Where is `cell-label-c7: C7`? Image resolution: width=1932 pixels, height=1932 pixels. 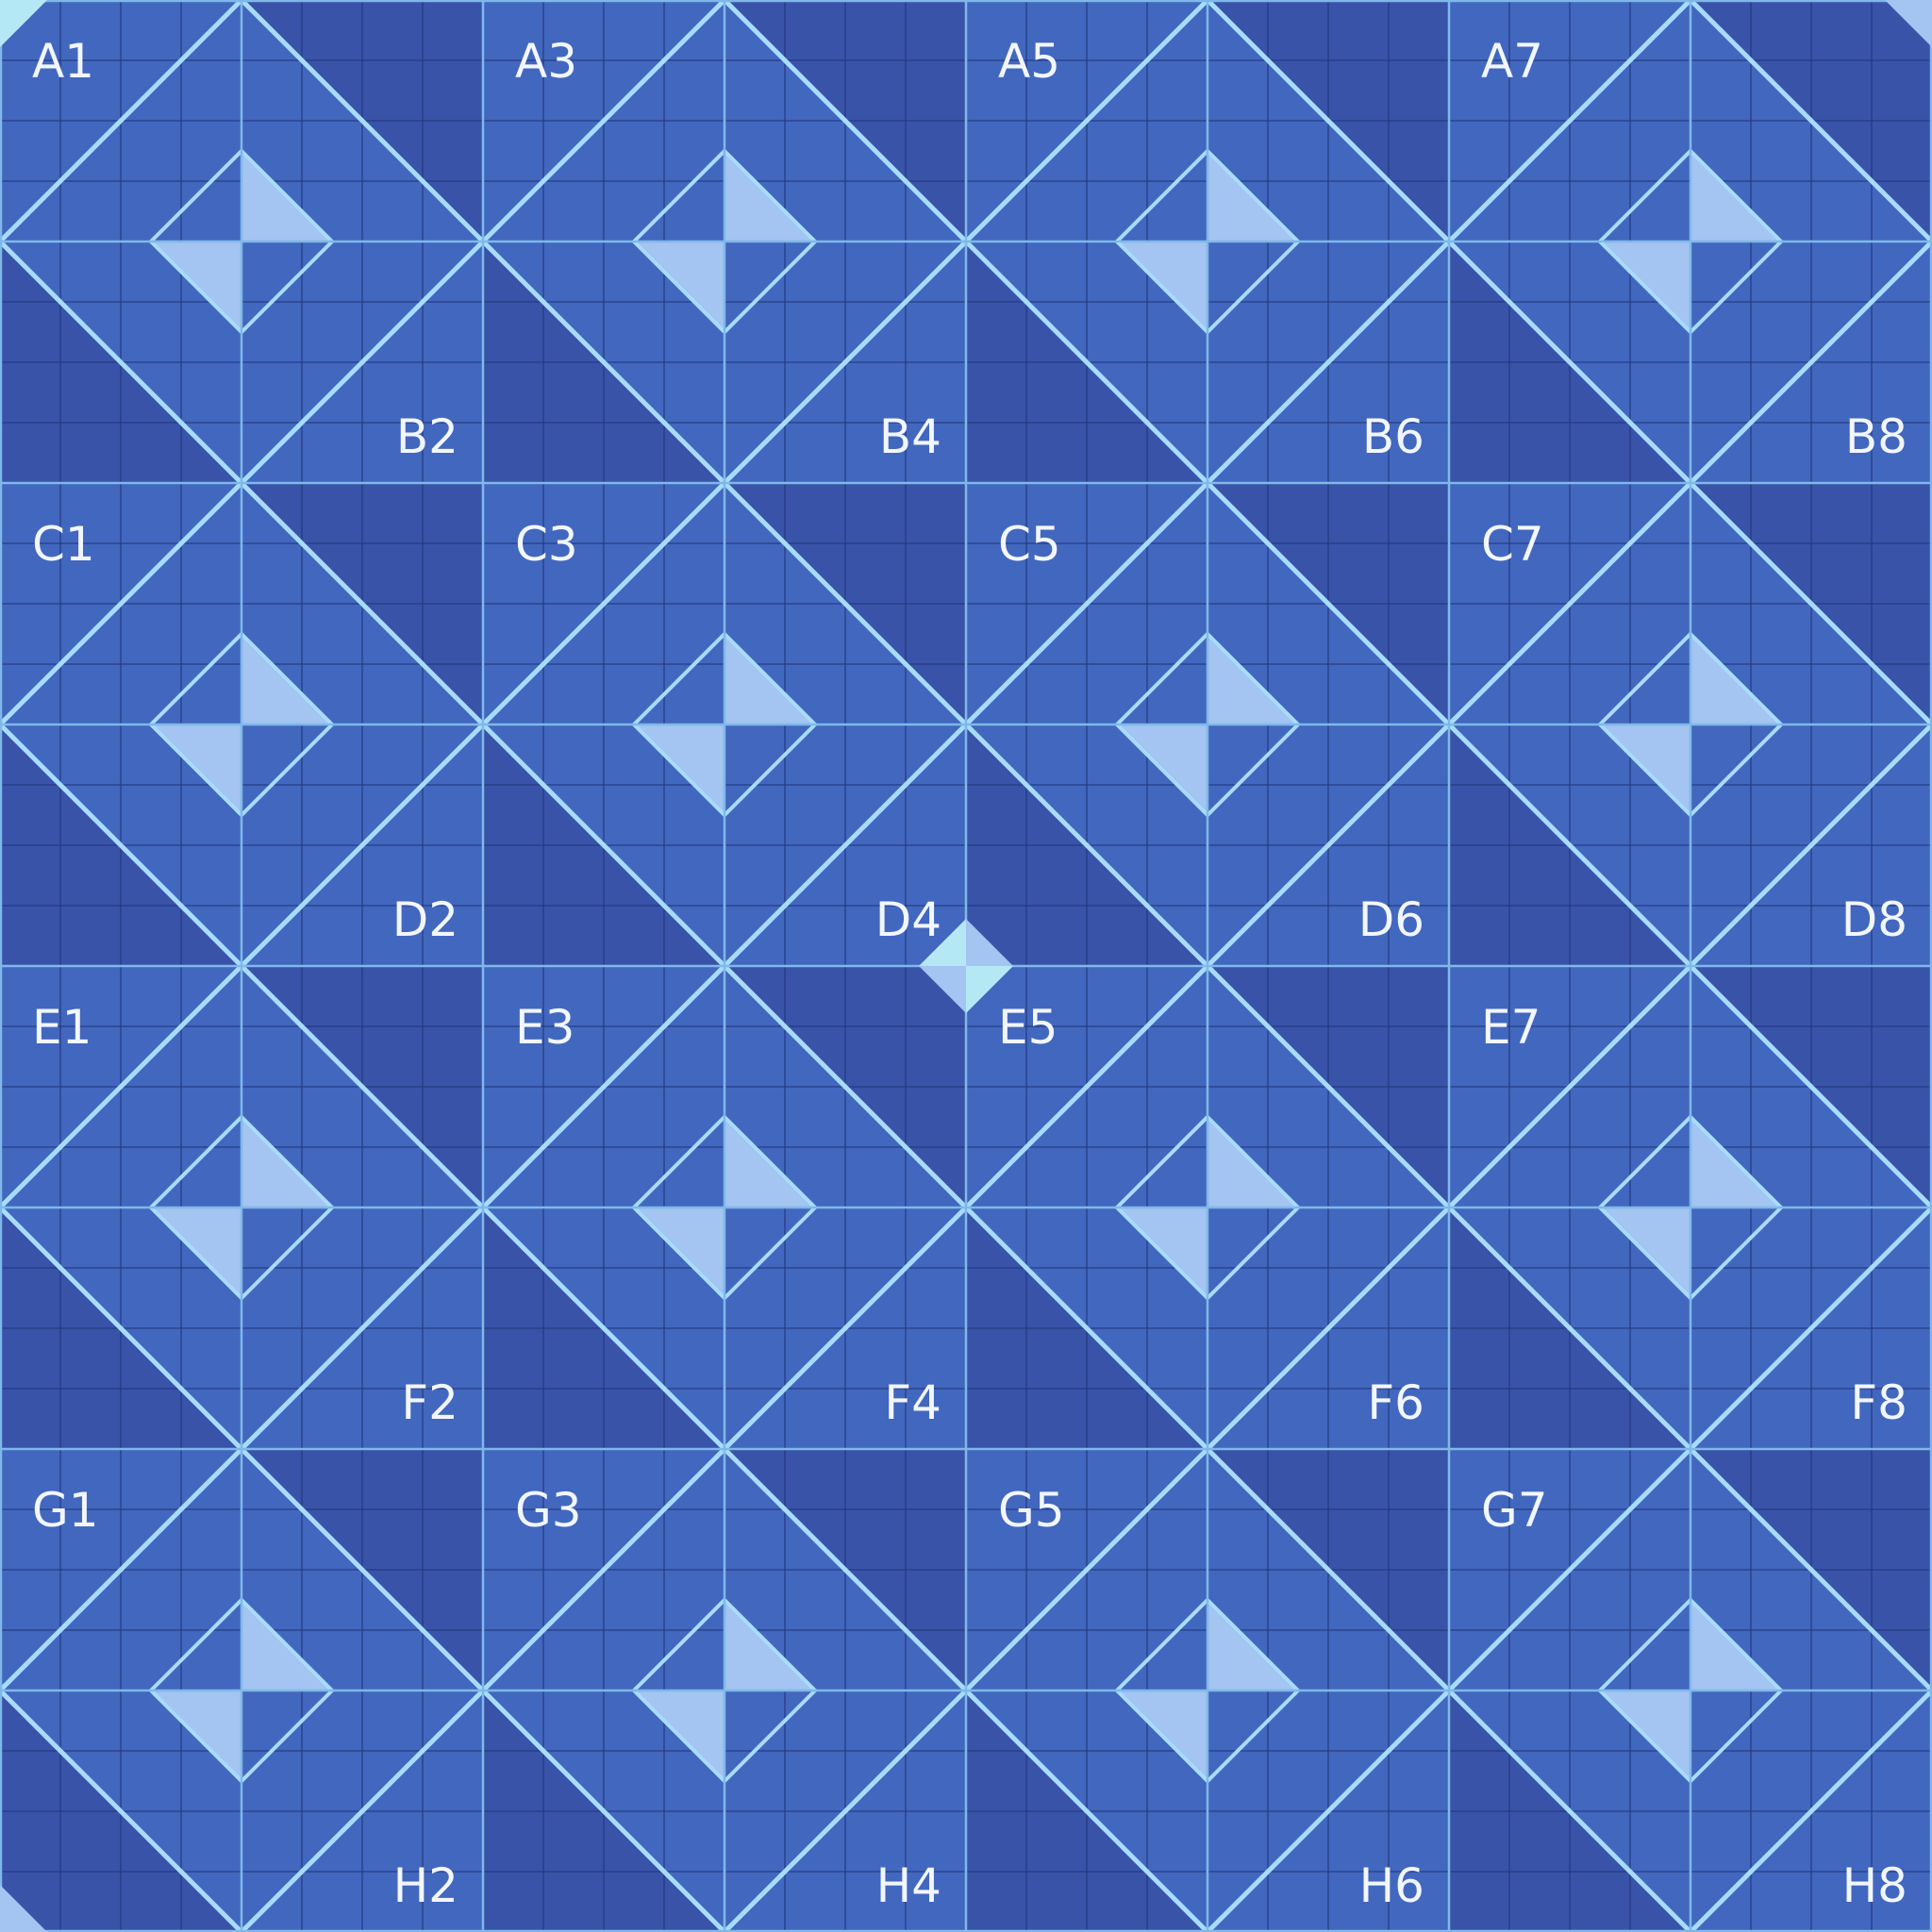
cell-label-c7: C7 is located at coordinates (1513, 545).